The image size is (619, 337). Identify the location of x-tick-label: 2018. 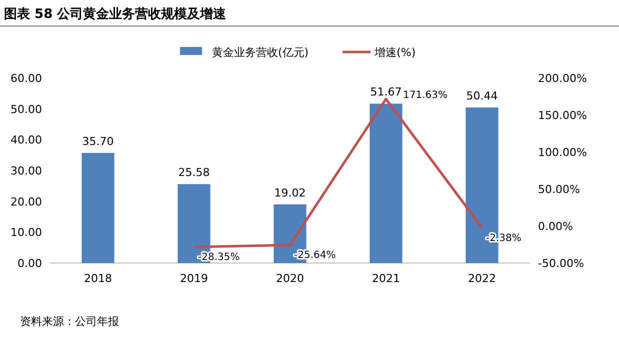
(98, 278).